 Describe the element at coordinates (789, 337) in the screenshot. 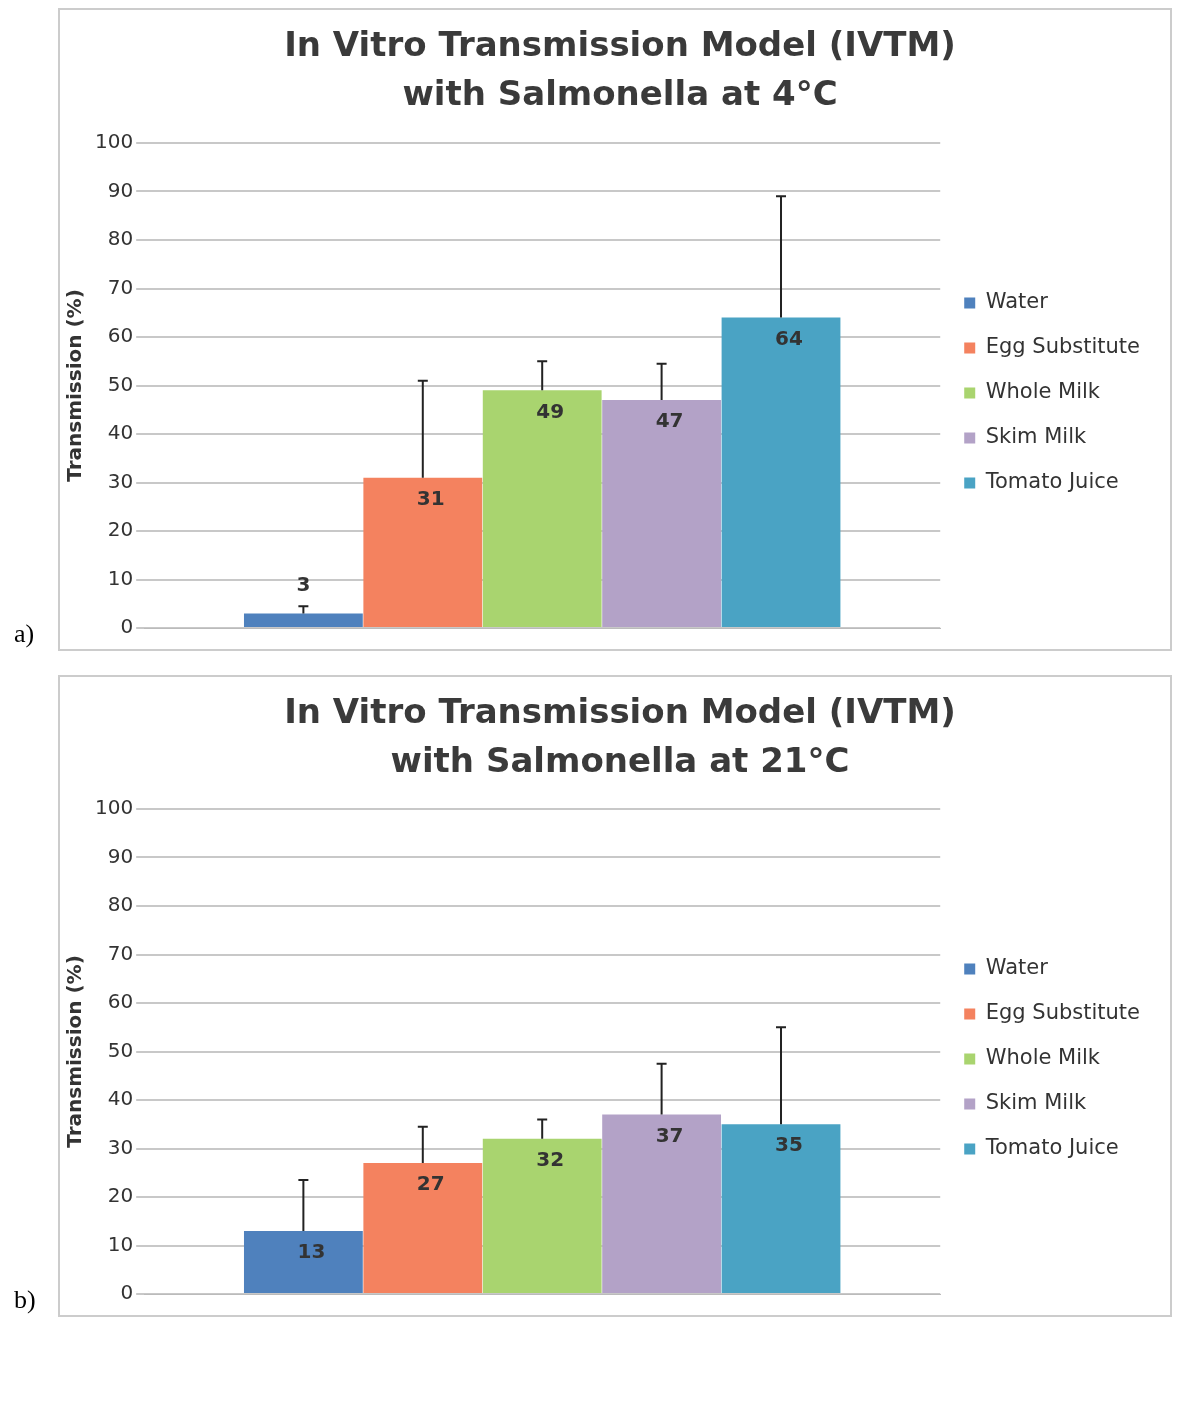

I see `data-label: 64` at that location.